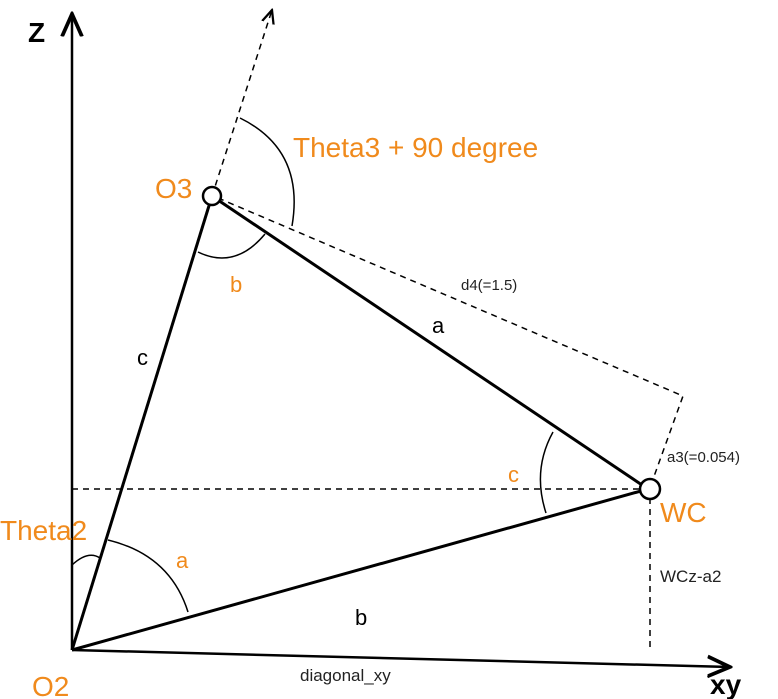 The image size is (778, 699). Describe the element at coordinates (241, 103) in the screenshot. I see `o3-extension-dashed` at that location.